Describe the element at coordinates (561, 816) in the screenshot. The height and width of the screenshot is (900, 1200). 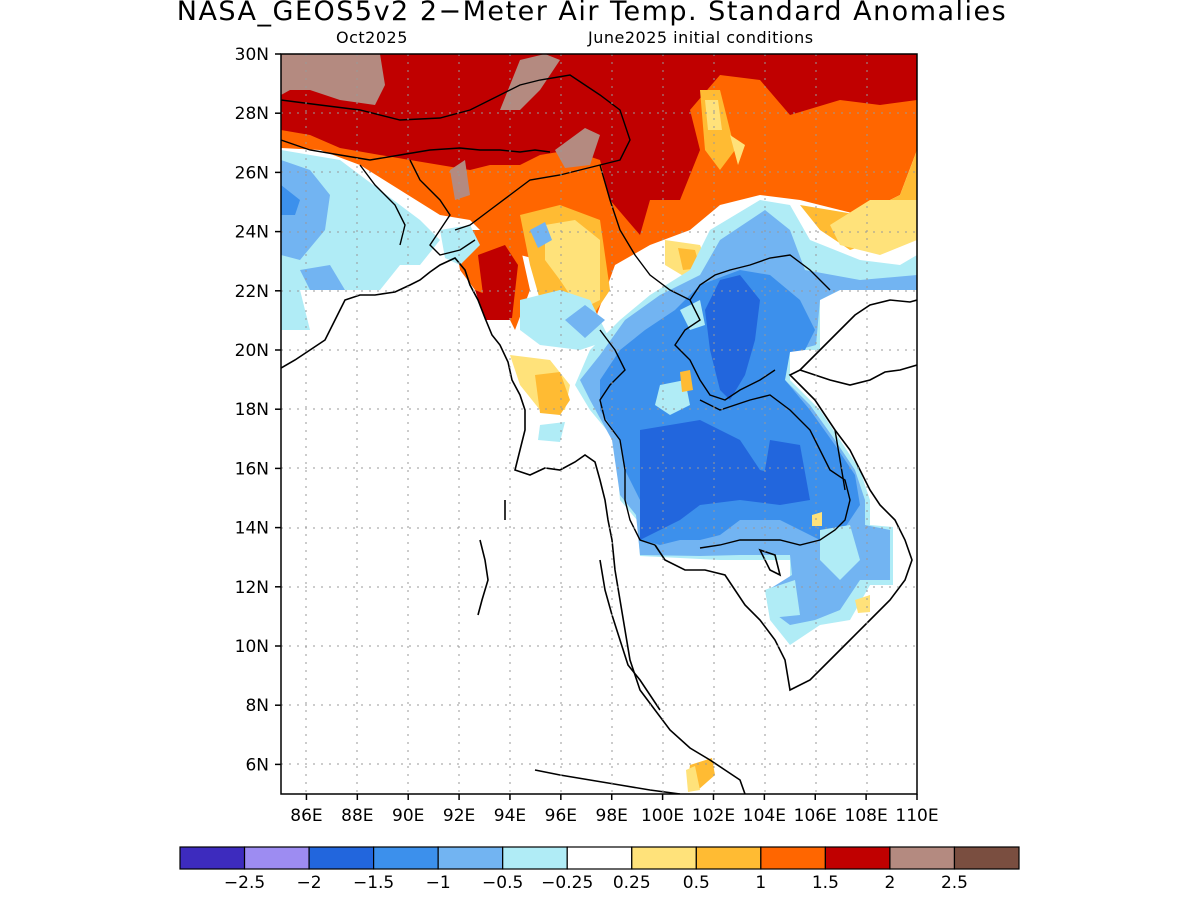
I see `longitude-tick-label: 96E` at that location.